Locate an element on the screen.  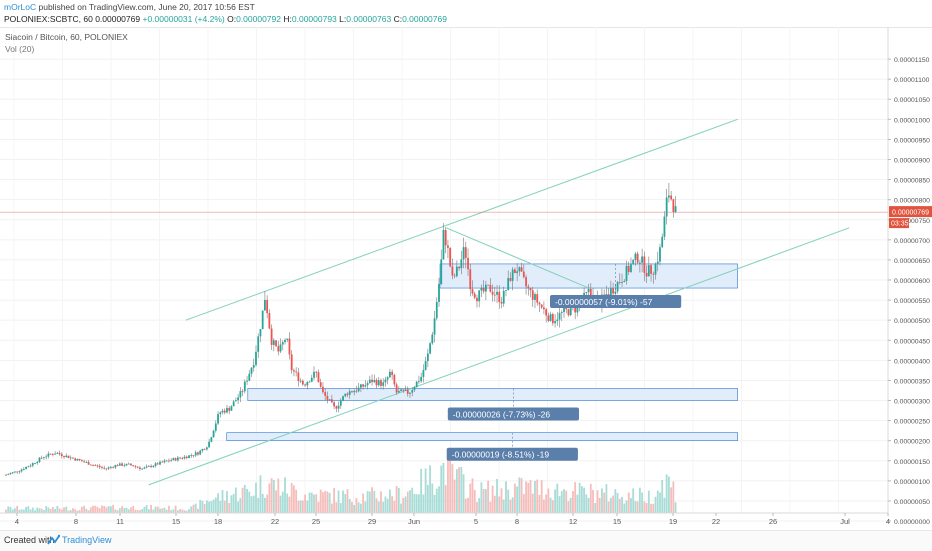
y-tick-label: 0.00001050 is located at coordinates (912, 100).